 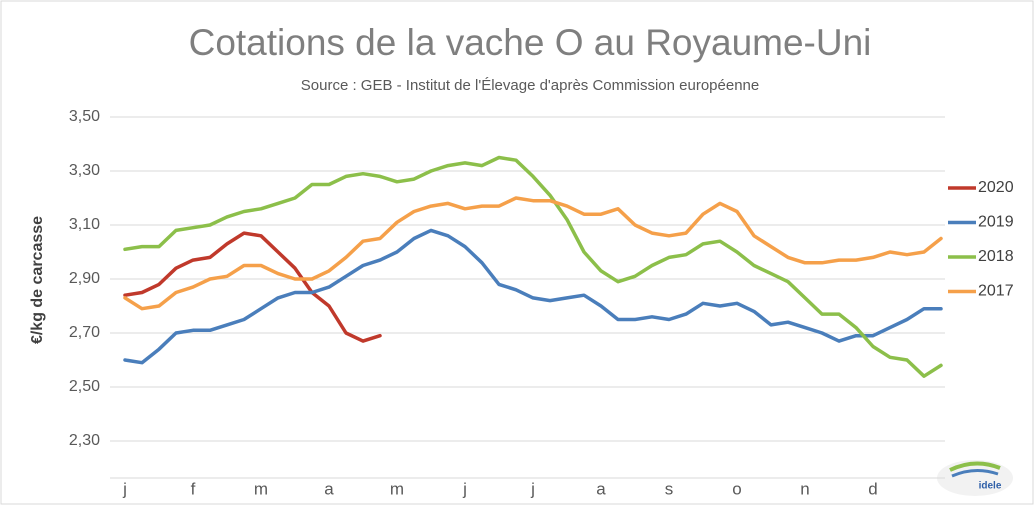 What do you see at coordinates (996, 291) in the screenshot?
I see `legend-label: 2017` at bounding box center [996, 291].